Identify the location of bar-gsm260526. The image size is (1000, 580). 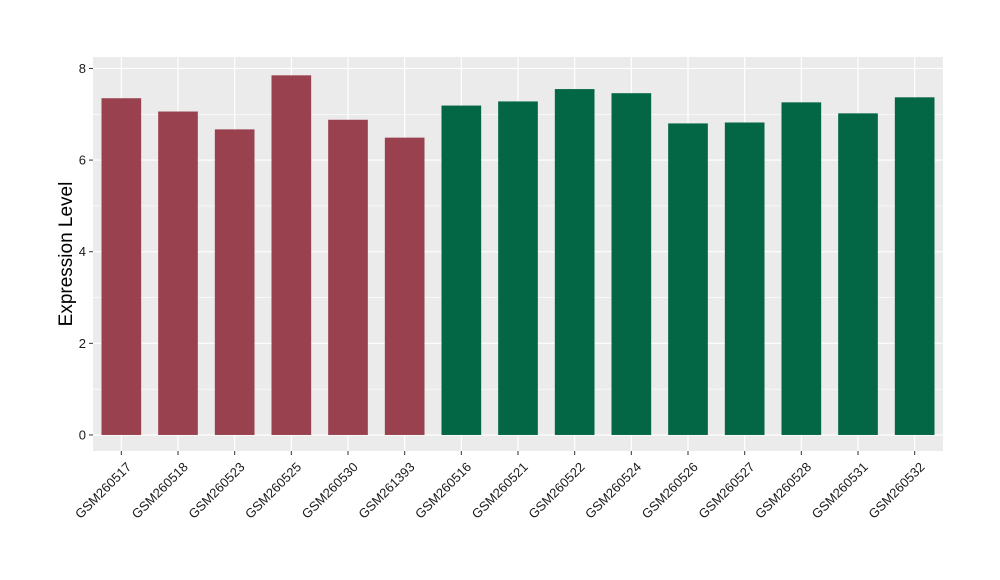
(688, 279).